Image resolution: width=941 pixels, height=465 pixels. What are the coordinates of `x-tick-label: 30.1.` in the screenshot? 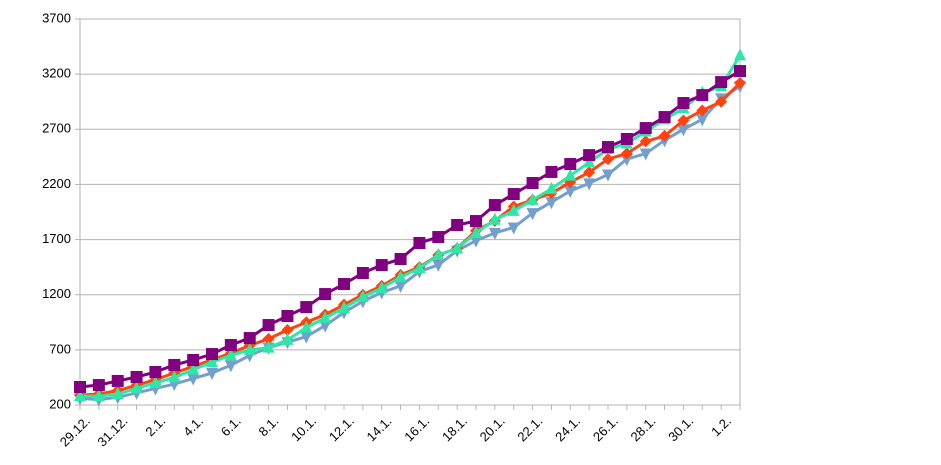 It's located at (680, 428).